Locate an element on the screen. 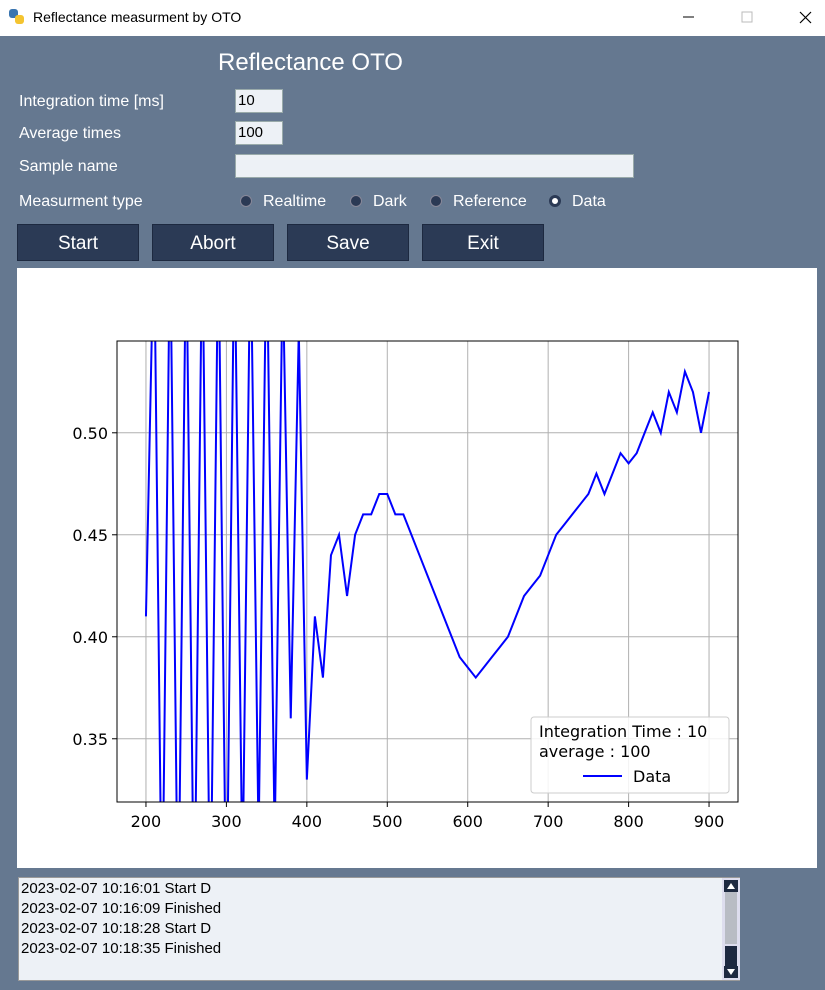 This screenshot has height=990, width=825. y-tick-label: 0.40 is located at coordinates (90, 637).